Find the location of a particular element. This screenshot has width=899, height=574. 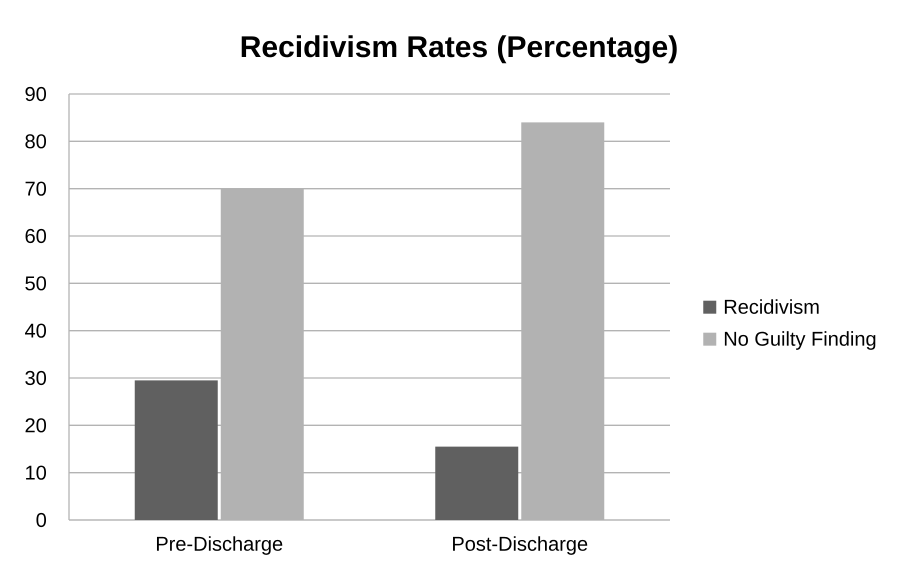

y-tick-label: 40 is located at coordinates (35, 331).